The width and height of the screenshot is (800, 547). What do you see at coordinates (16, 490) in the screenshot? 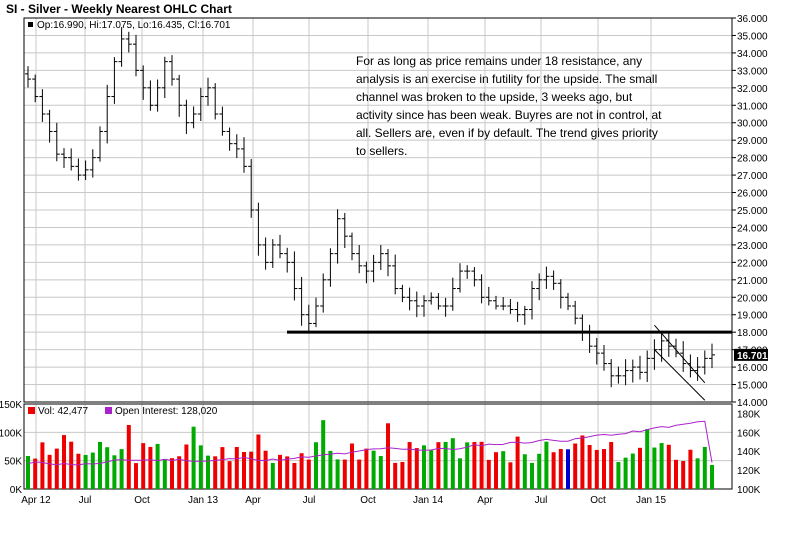
I see `volume-tick-label: 0K` at bounding box center [16, 490].